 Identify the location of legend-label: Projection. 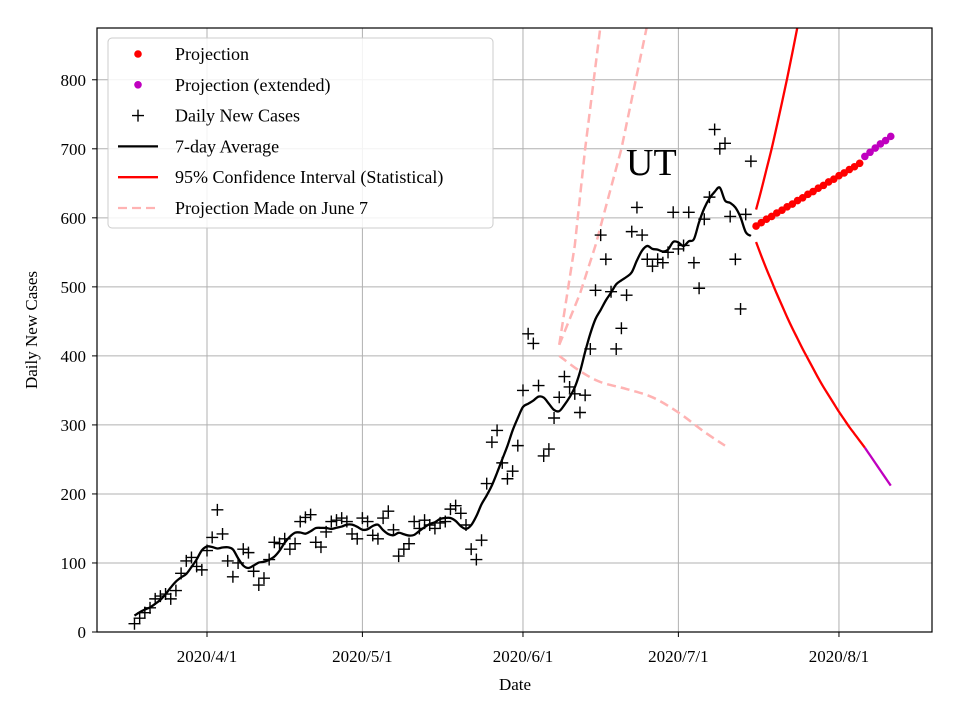
(212, 54).